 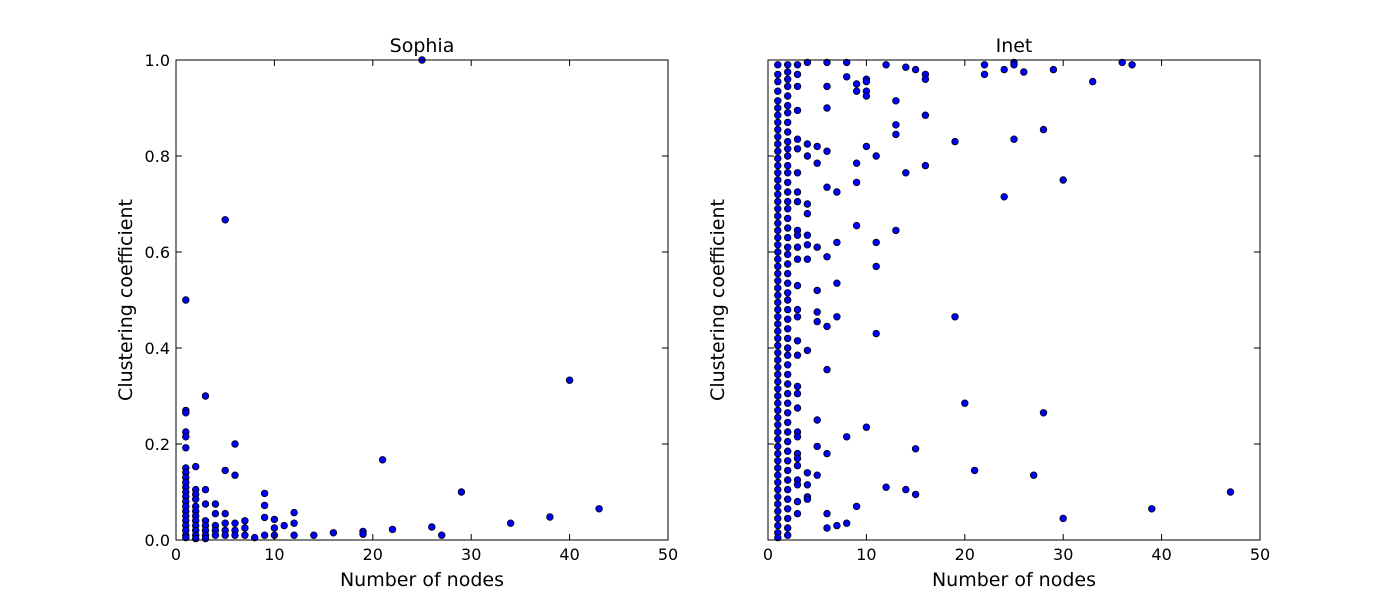 What do you see at coordinates (569, 554) in the screenshot?
I see `x-tick-label: 40` at bounding box center [569, 554].